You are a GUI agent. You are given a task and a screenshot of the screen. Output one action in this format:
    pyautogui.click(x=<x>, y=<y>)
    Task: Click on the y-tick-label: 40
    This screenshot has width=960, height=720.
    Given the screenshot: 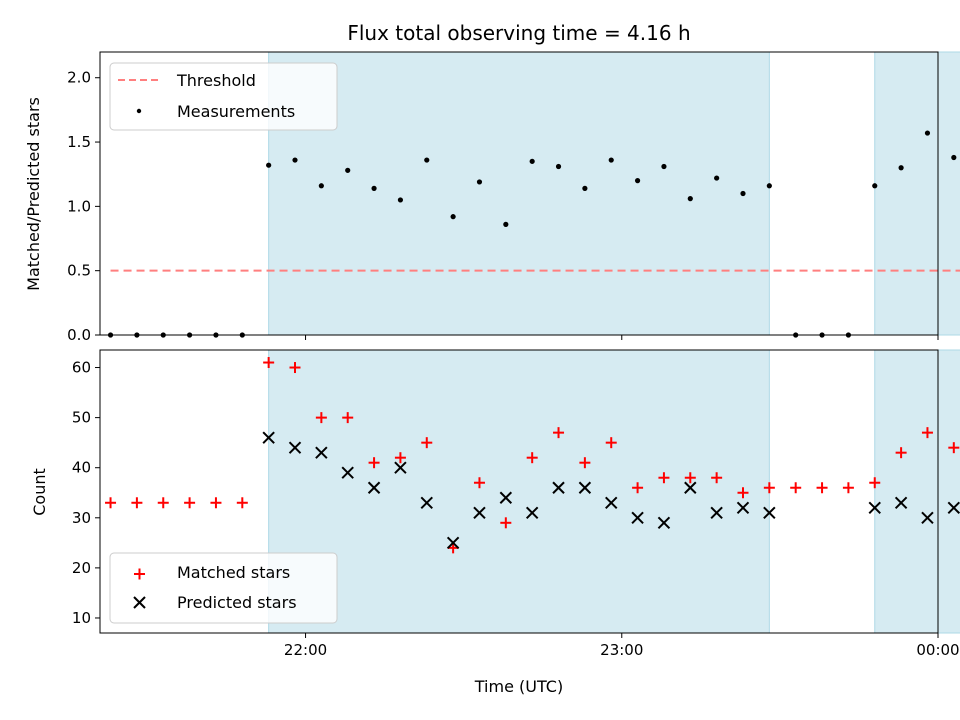 What is the action you would take?
    pyautogui.click(x=81, y=468)
    